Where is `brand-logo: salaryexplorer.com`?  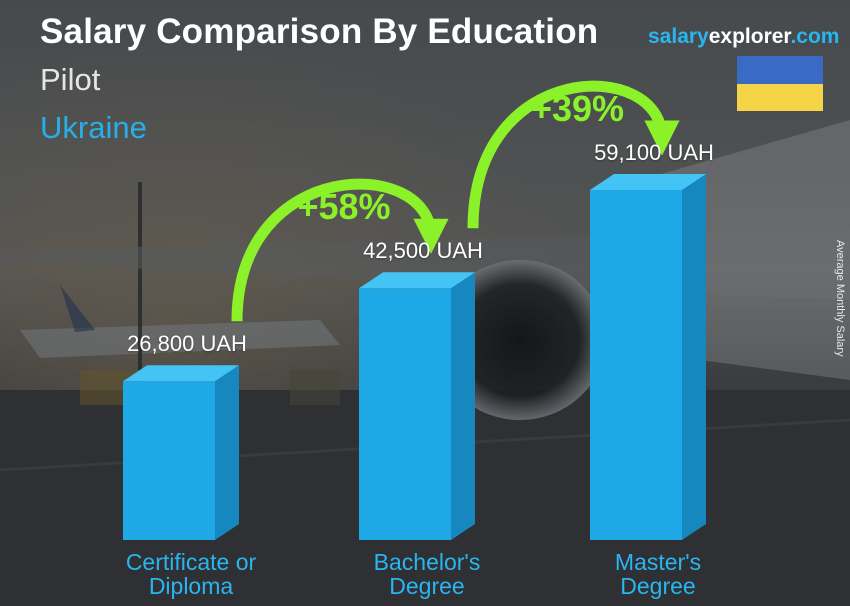 brand-logo: salaryexplorer.com is located at coordinates (743, 37).